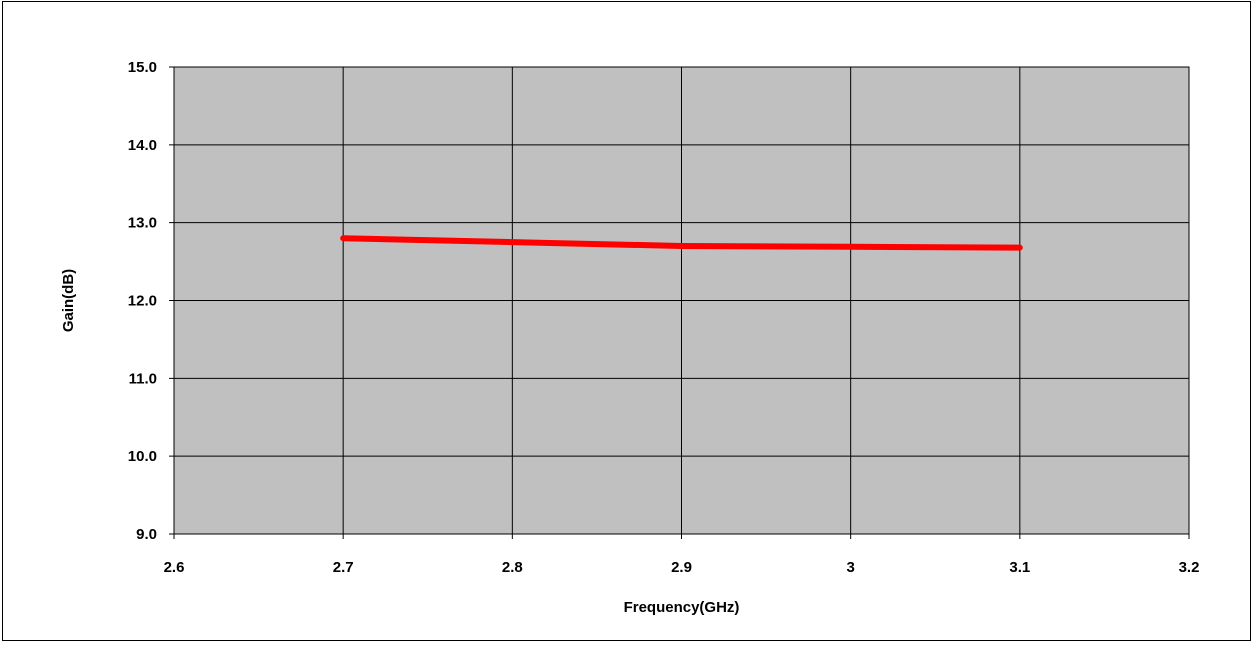  I want to click on y-tick-label: 12.0, so click(142, 301).